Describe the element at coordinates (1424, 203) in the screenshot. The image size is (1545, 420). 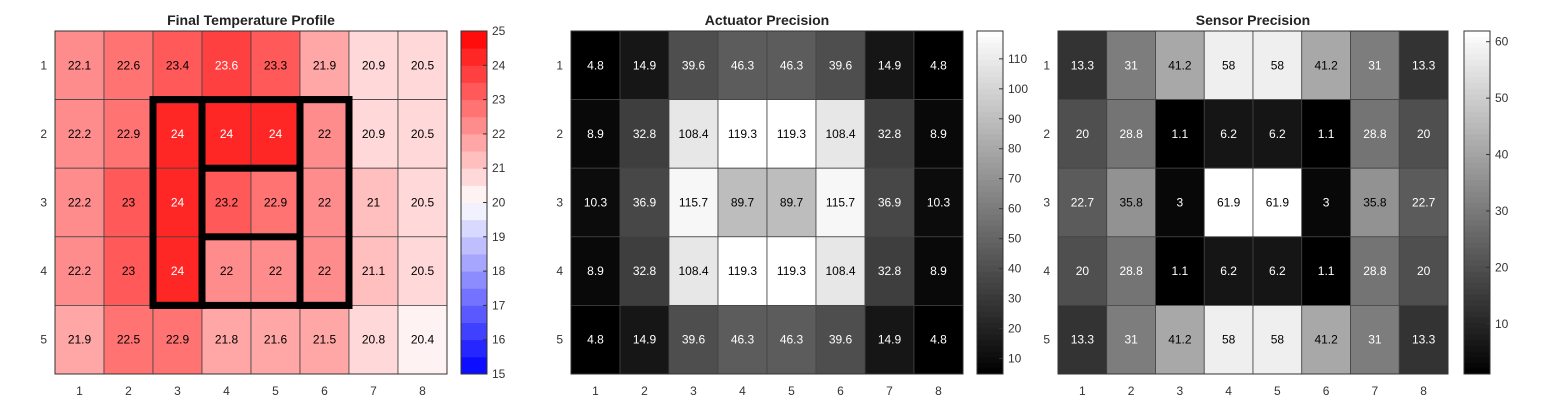
I see `cell-value-label: 22.7` at that location.